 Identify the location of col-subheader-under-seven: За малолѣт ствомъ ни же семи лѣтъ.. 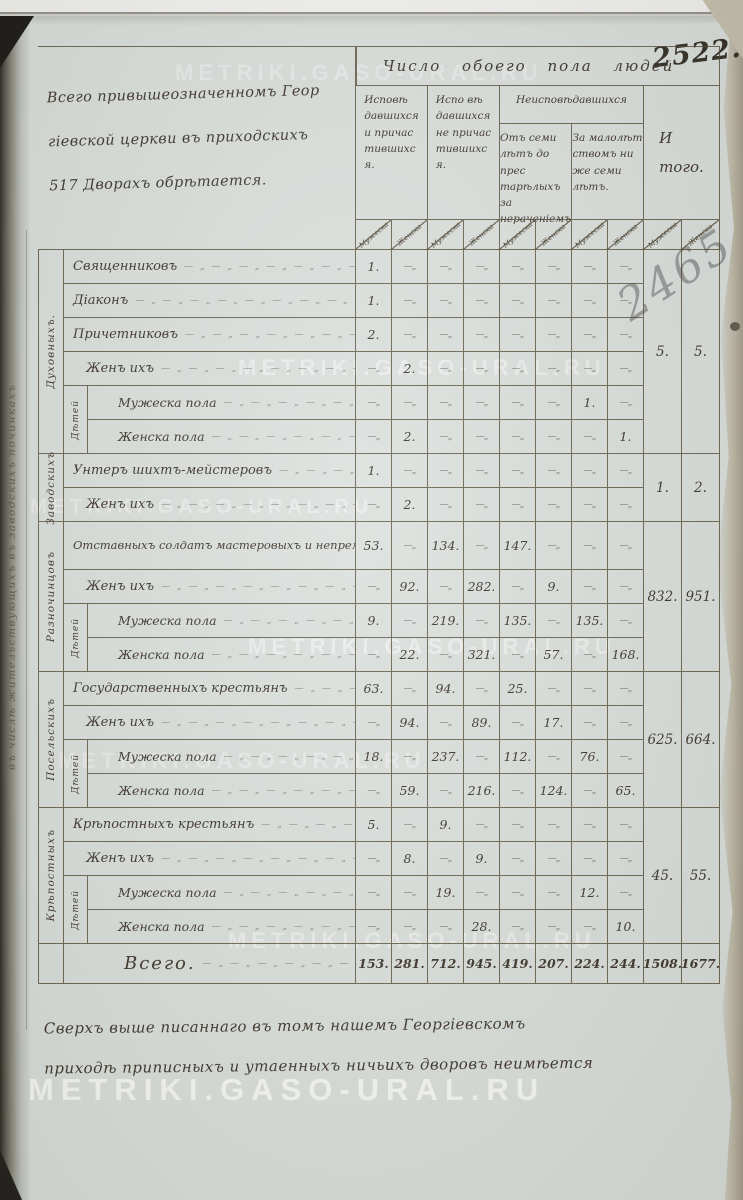
(608, 172).